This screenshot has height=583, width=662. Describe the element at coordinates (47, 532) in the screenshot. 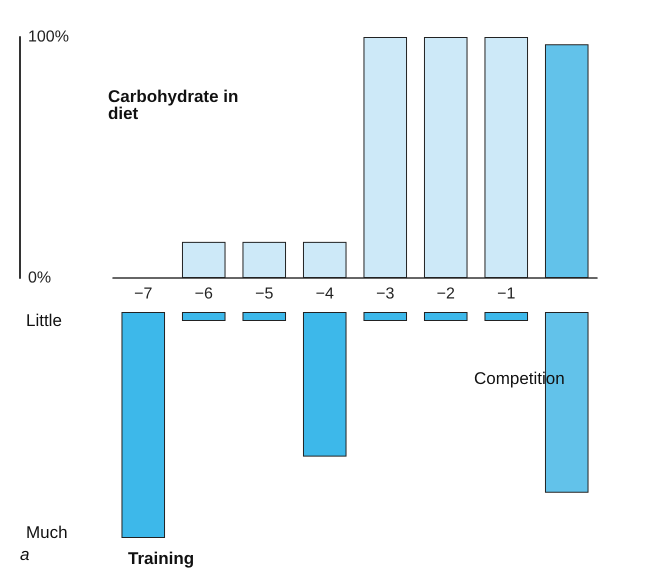

I see `text: Much` at that location.